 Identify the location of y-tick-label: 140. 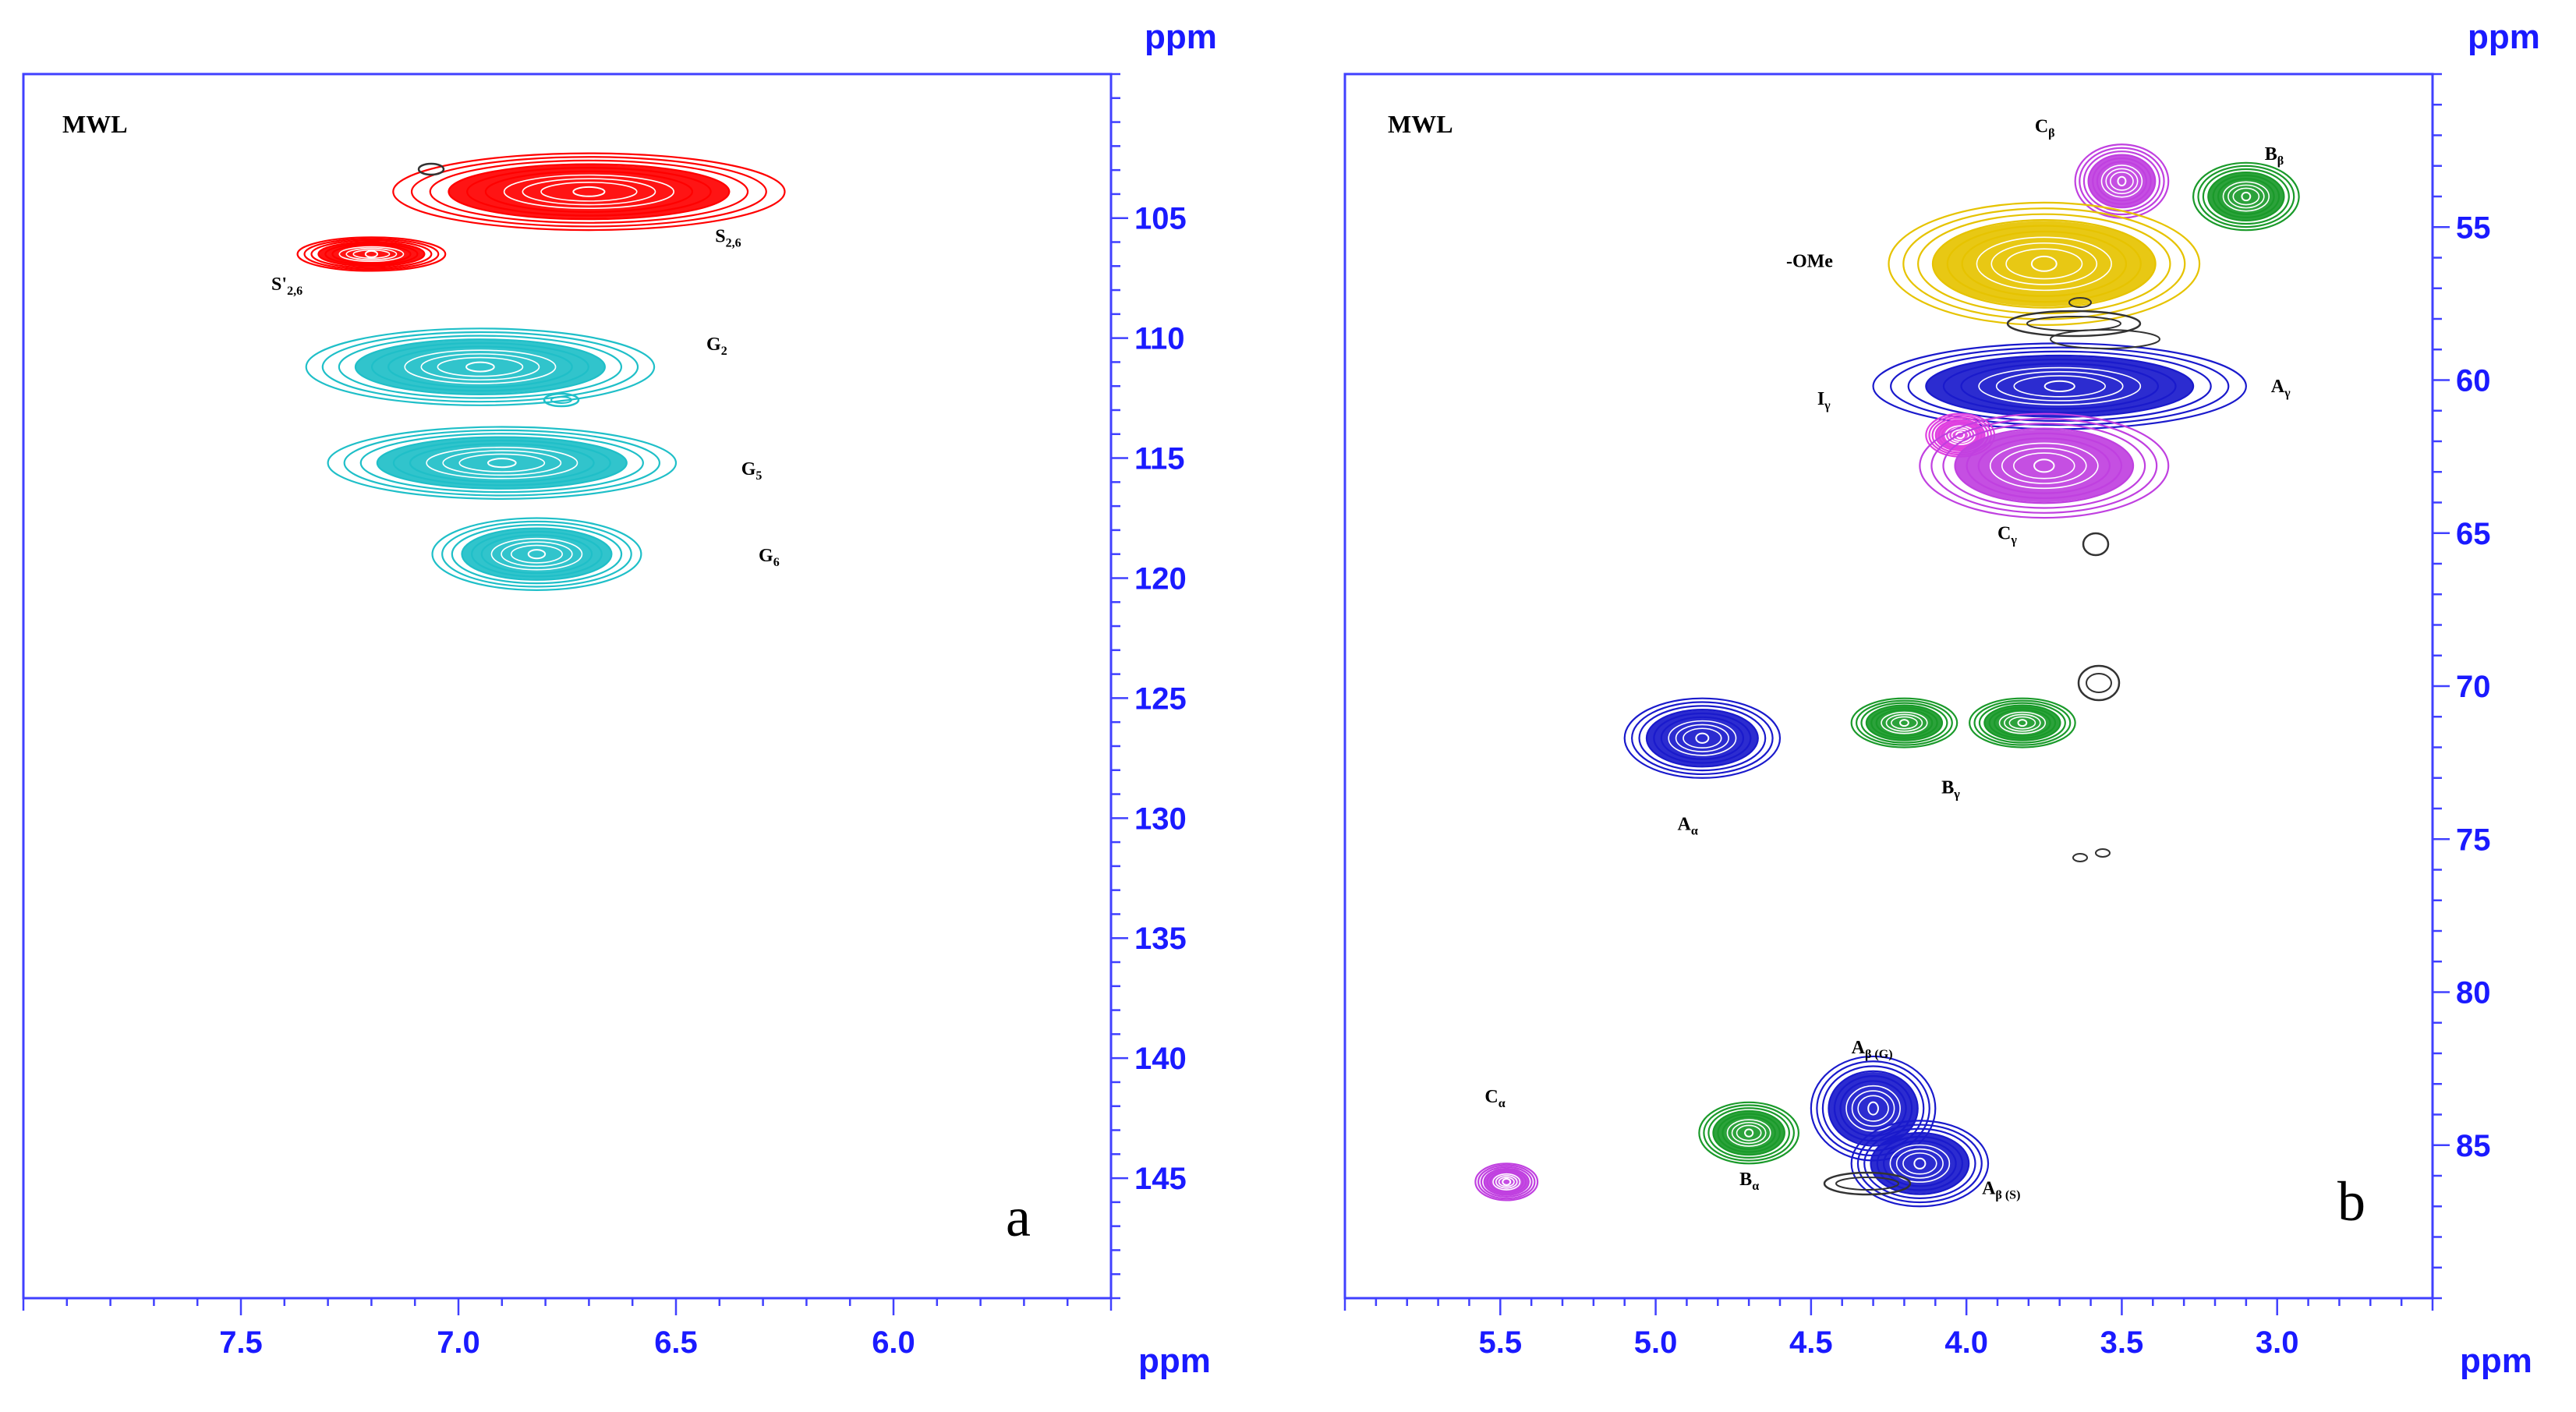
(1160, 1059).